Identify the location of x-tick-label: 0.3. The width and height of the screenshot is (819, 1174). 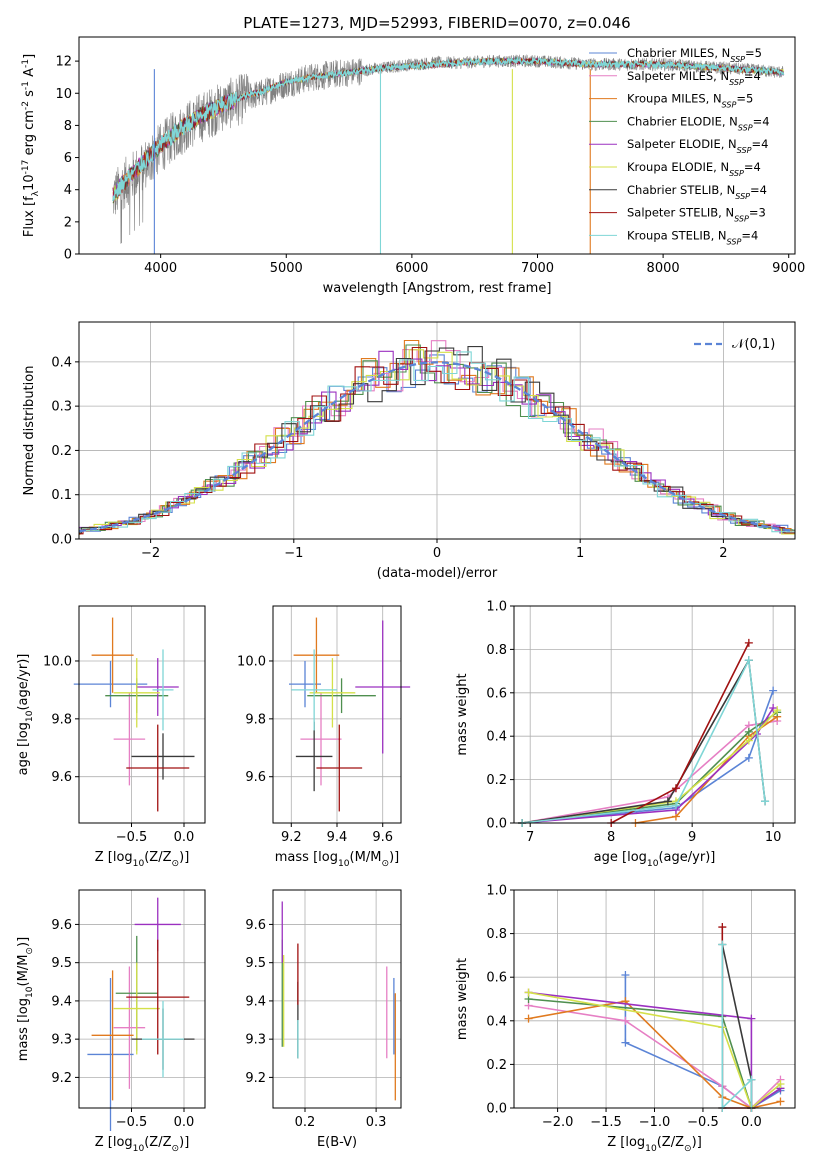
(376, 1122).